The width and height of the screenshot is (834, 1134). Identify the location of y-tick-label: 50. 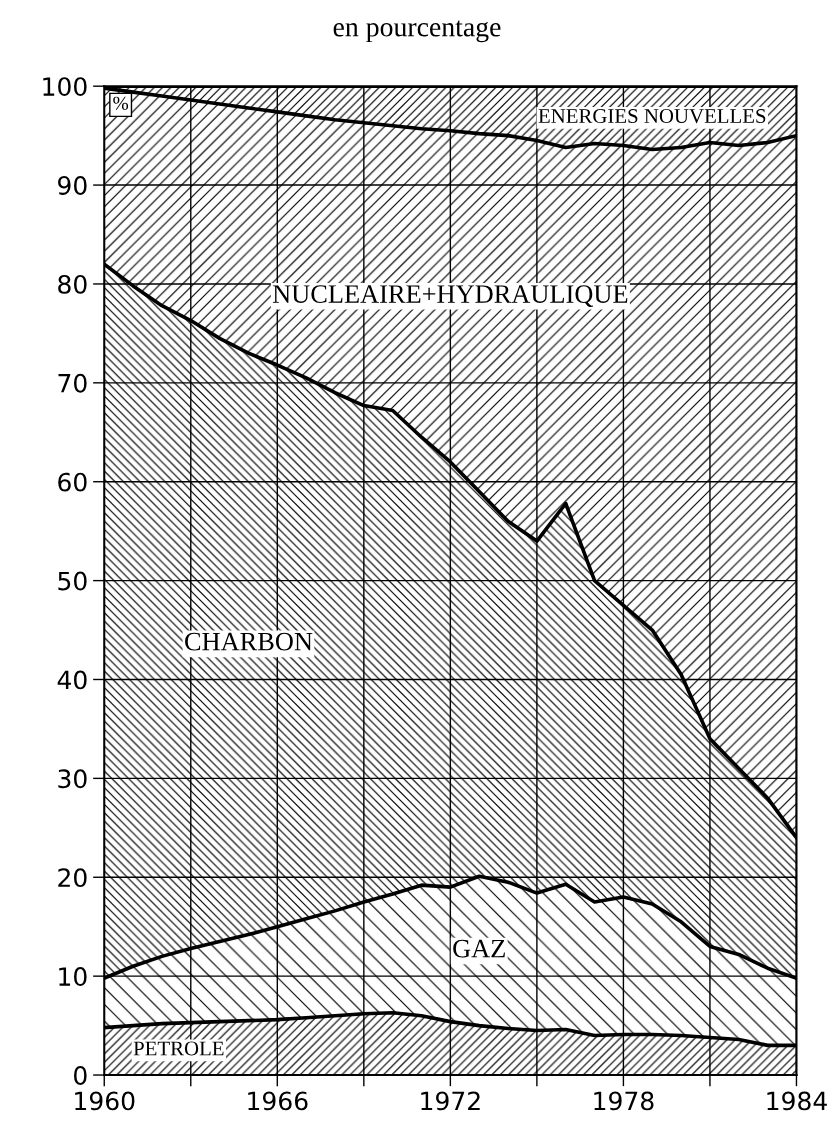
(72, 581).